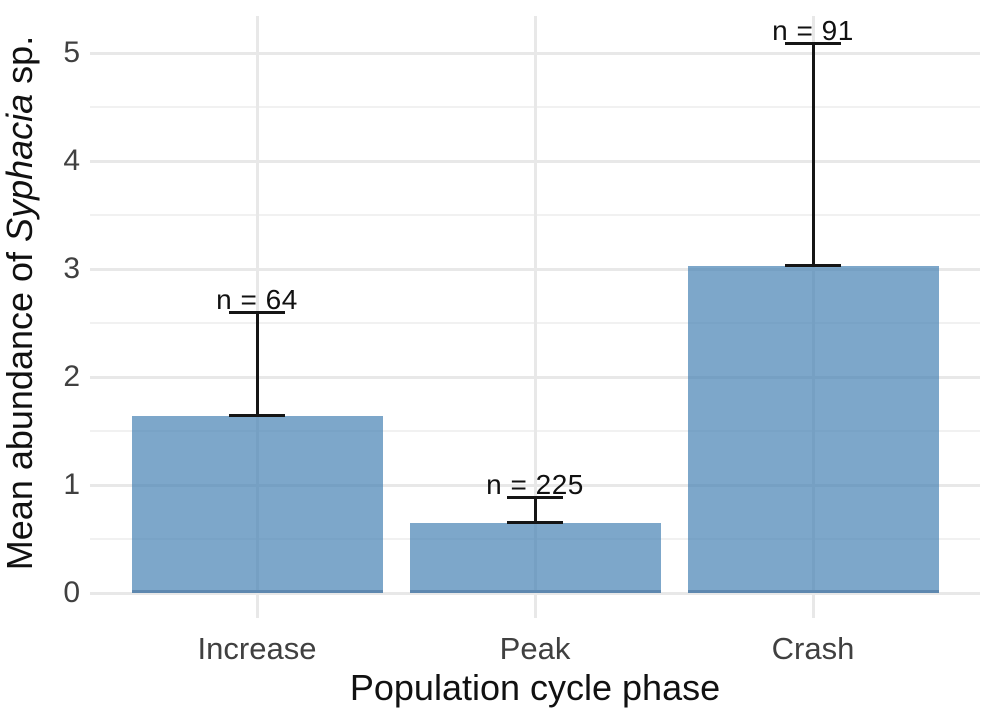 The image size is (983, 720). Describe the element at coordinates (813, 648) in the screenshot. I see `x-tick-label-crash: Crash` at that location.